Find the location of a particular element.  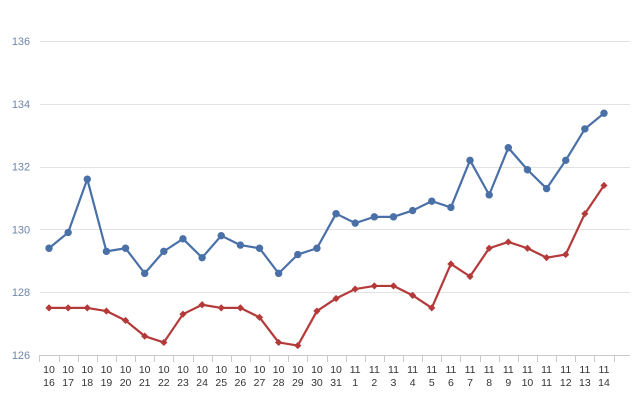

x-tick-label-day: 18 is located at coordinates (87, 383).